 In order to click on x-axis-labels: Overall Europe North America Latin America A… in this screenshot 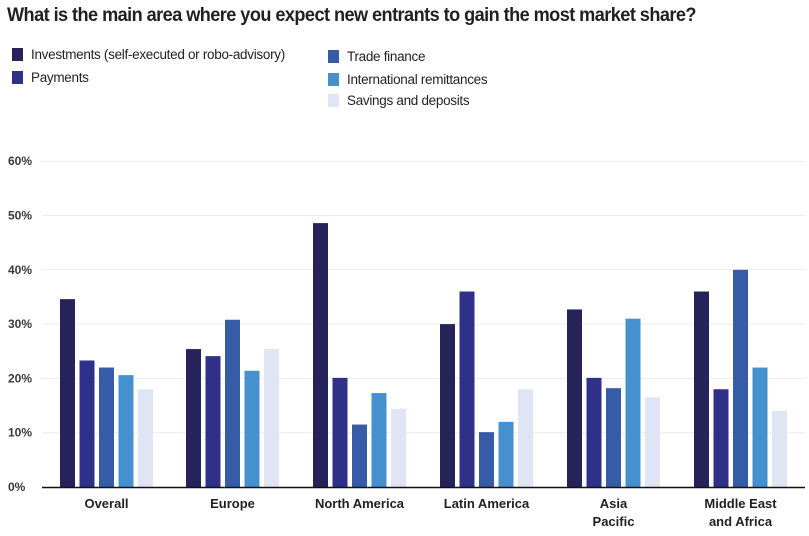, I will do `click(430, 512)`.